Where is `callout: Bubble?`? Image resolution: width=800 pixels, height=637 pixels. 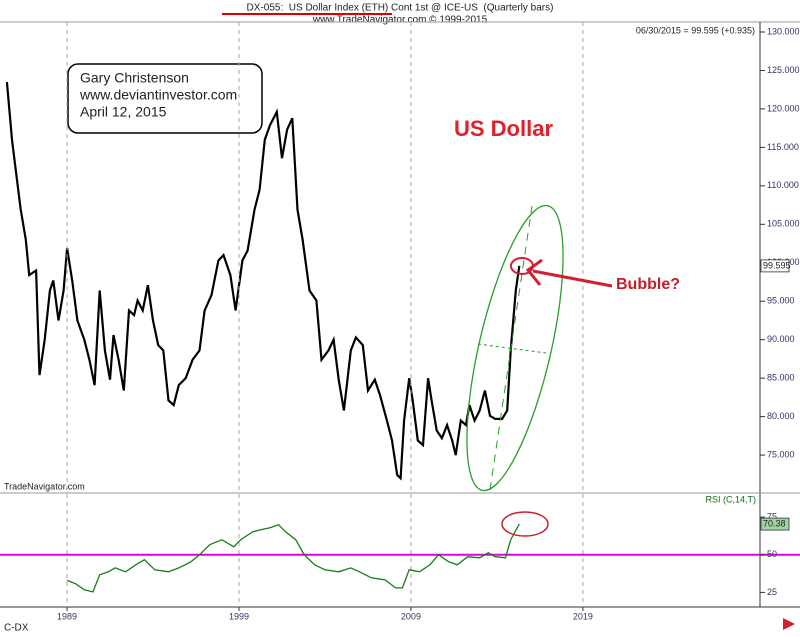 callout: Bubble? is located at coordinates (648, 284).